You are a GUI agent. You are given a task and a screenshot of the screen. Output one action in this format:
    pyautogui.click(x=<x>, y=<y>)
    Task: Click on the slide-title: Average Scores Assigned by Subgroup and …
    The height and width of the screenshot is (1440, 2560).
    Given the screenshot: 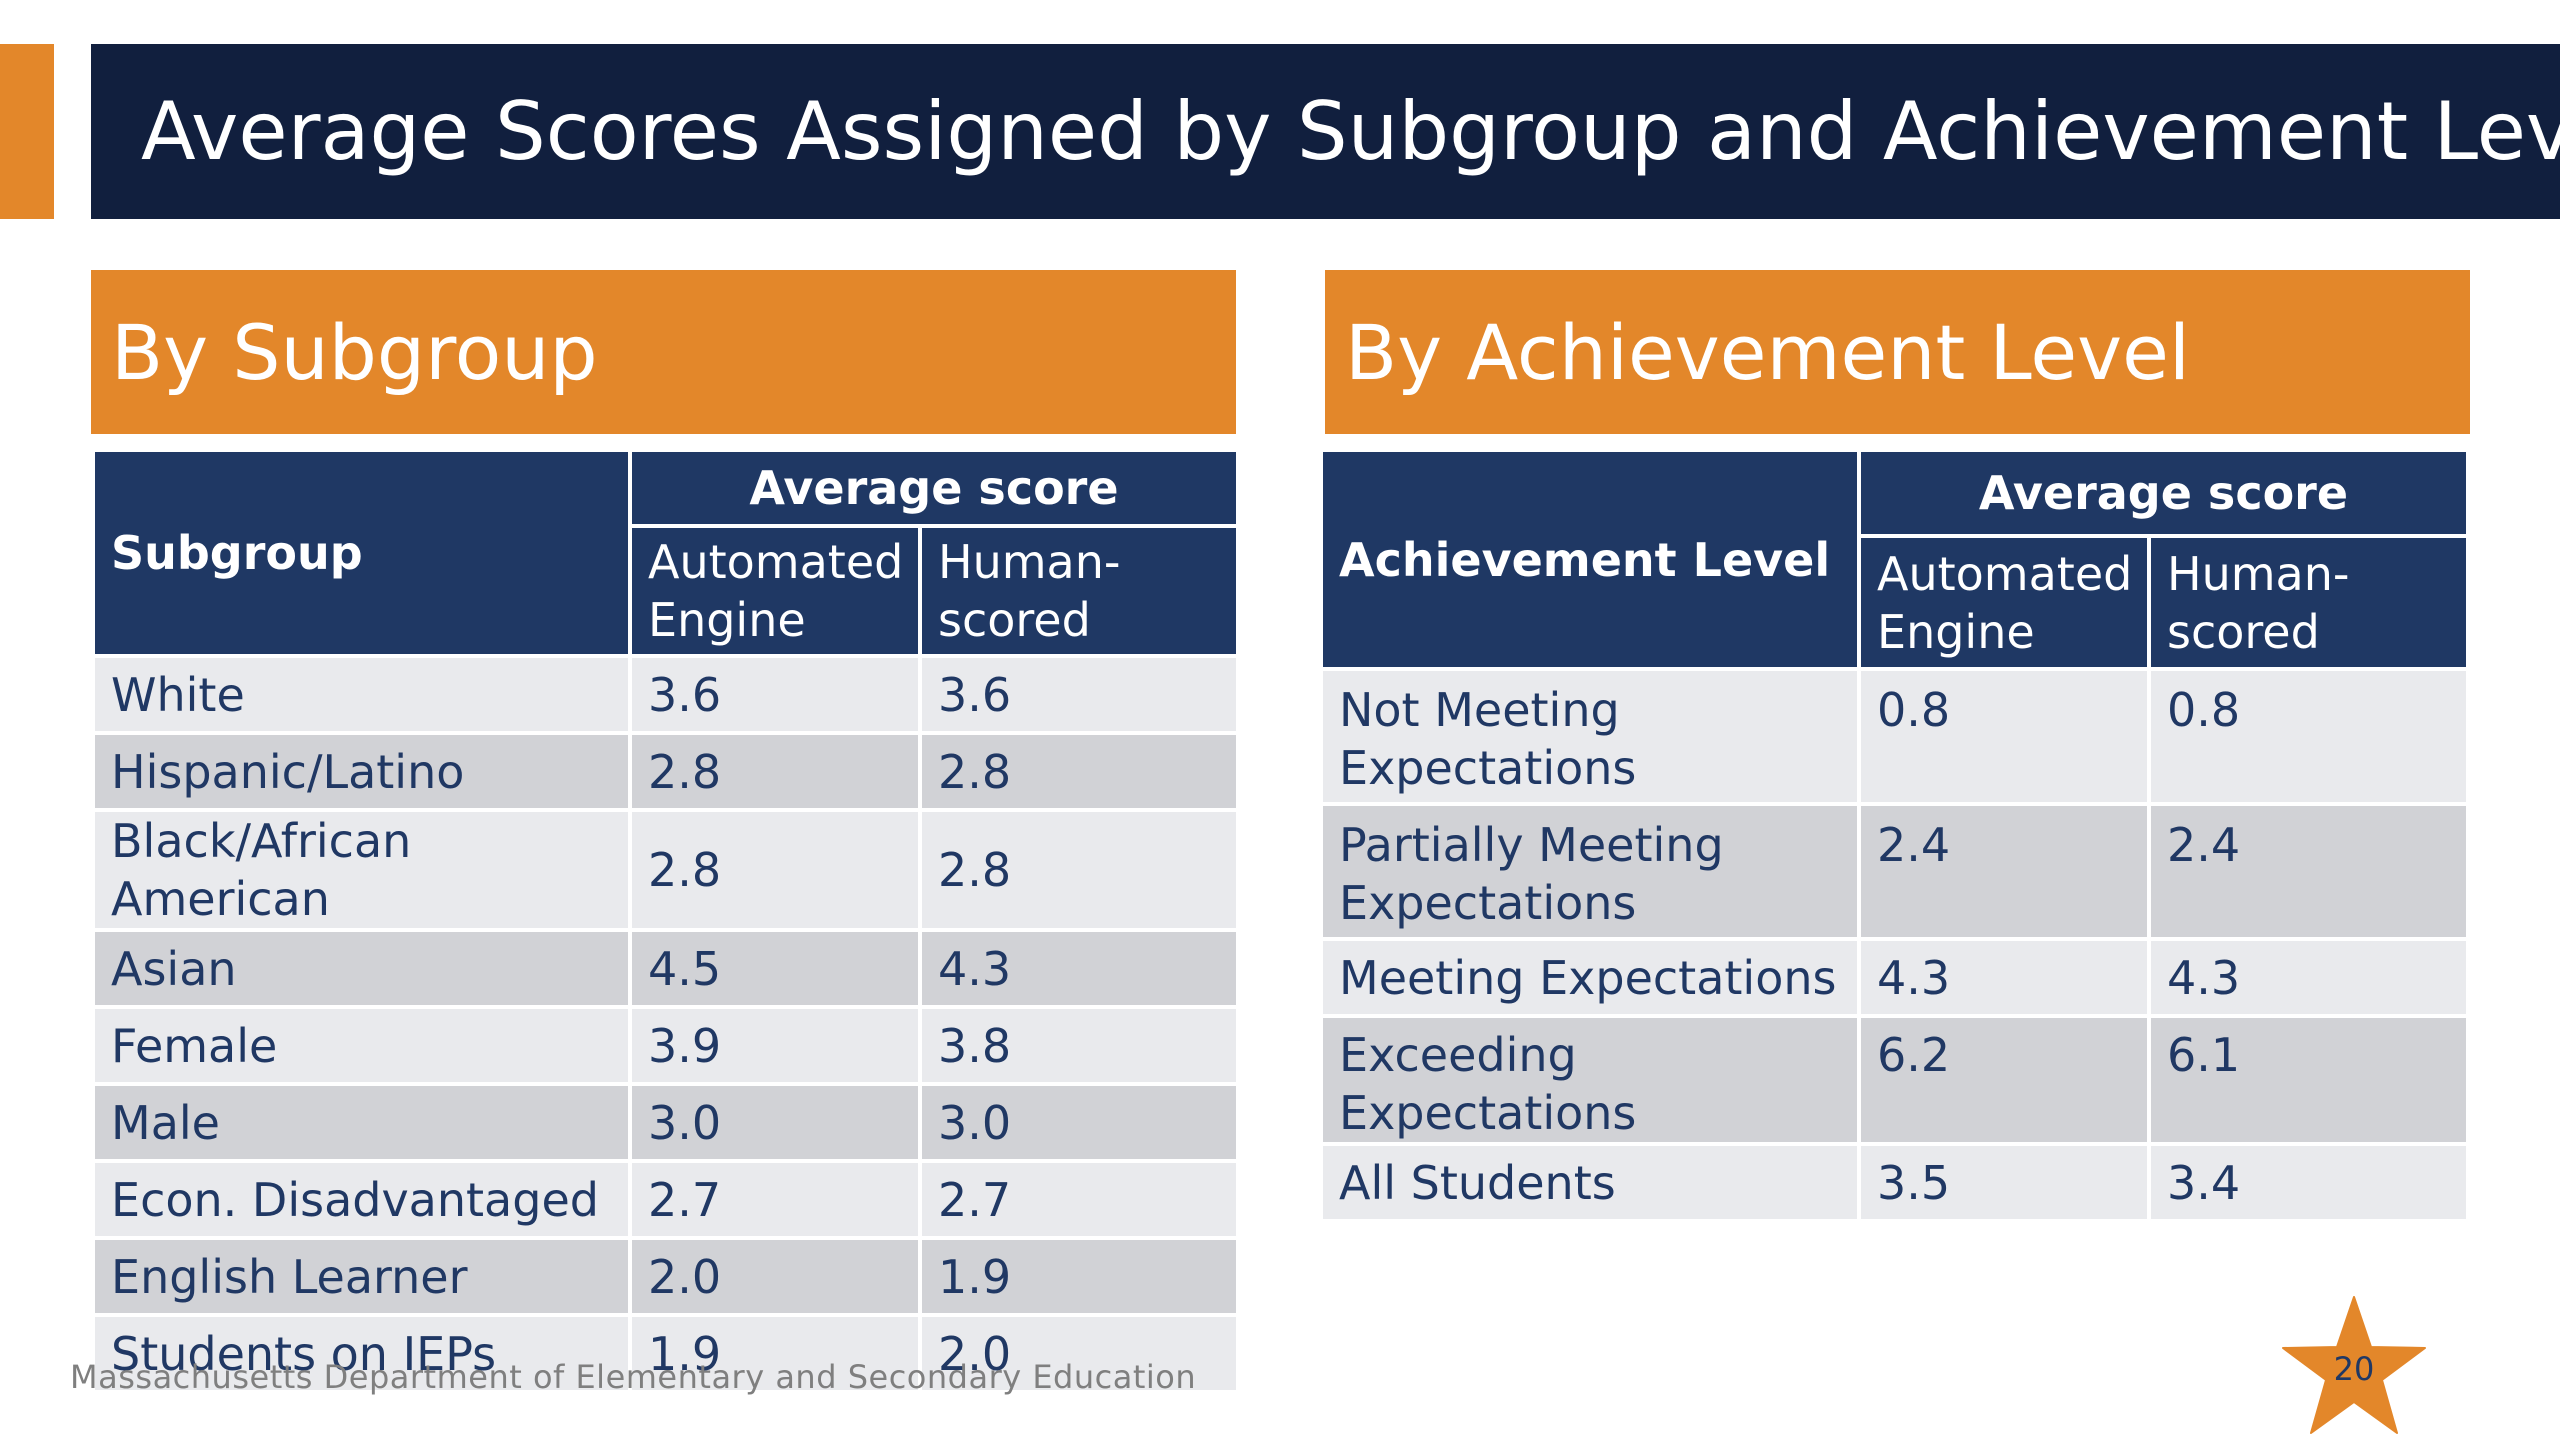 What is the action you would take?
    pyautogui.click(x=1350, y=131)
    